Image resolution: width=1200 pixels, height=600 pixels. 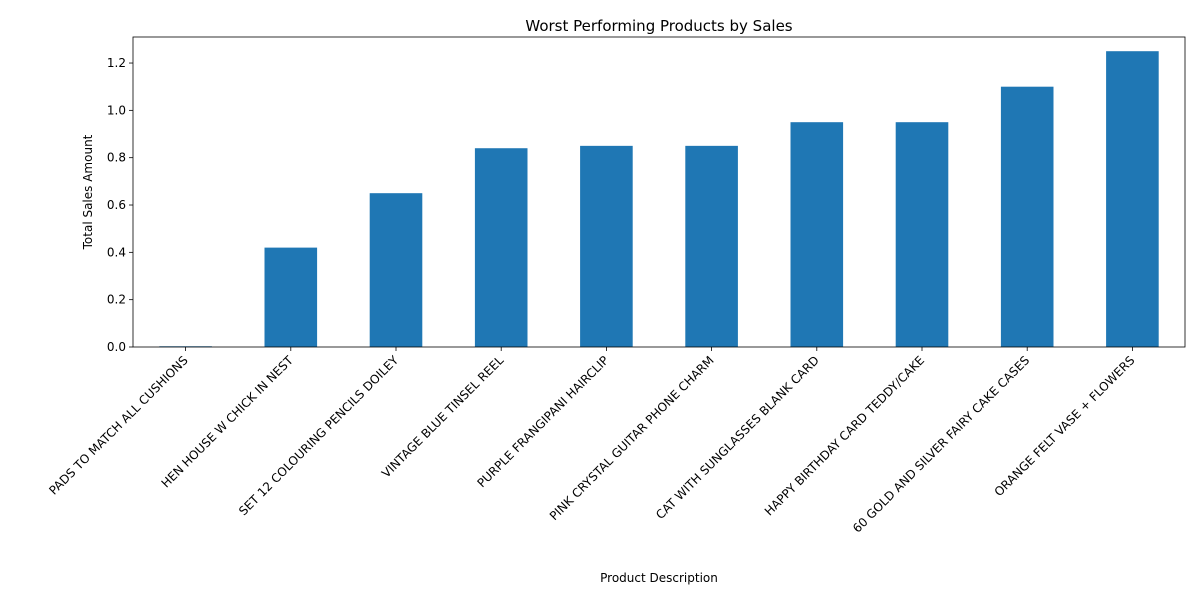 What do you see at coordinates (116, 300) in the screenshot?
I see `y-tick-label-2: 0.2` at bounding box center [116, 300].